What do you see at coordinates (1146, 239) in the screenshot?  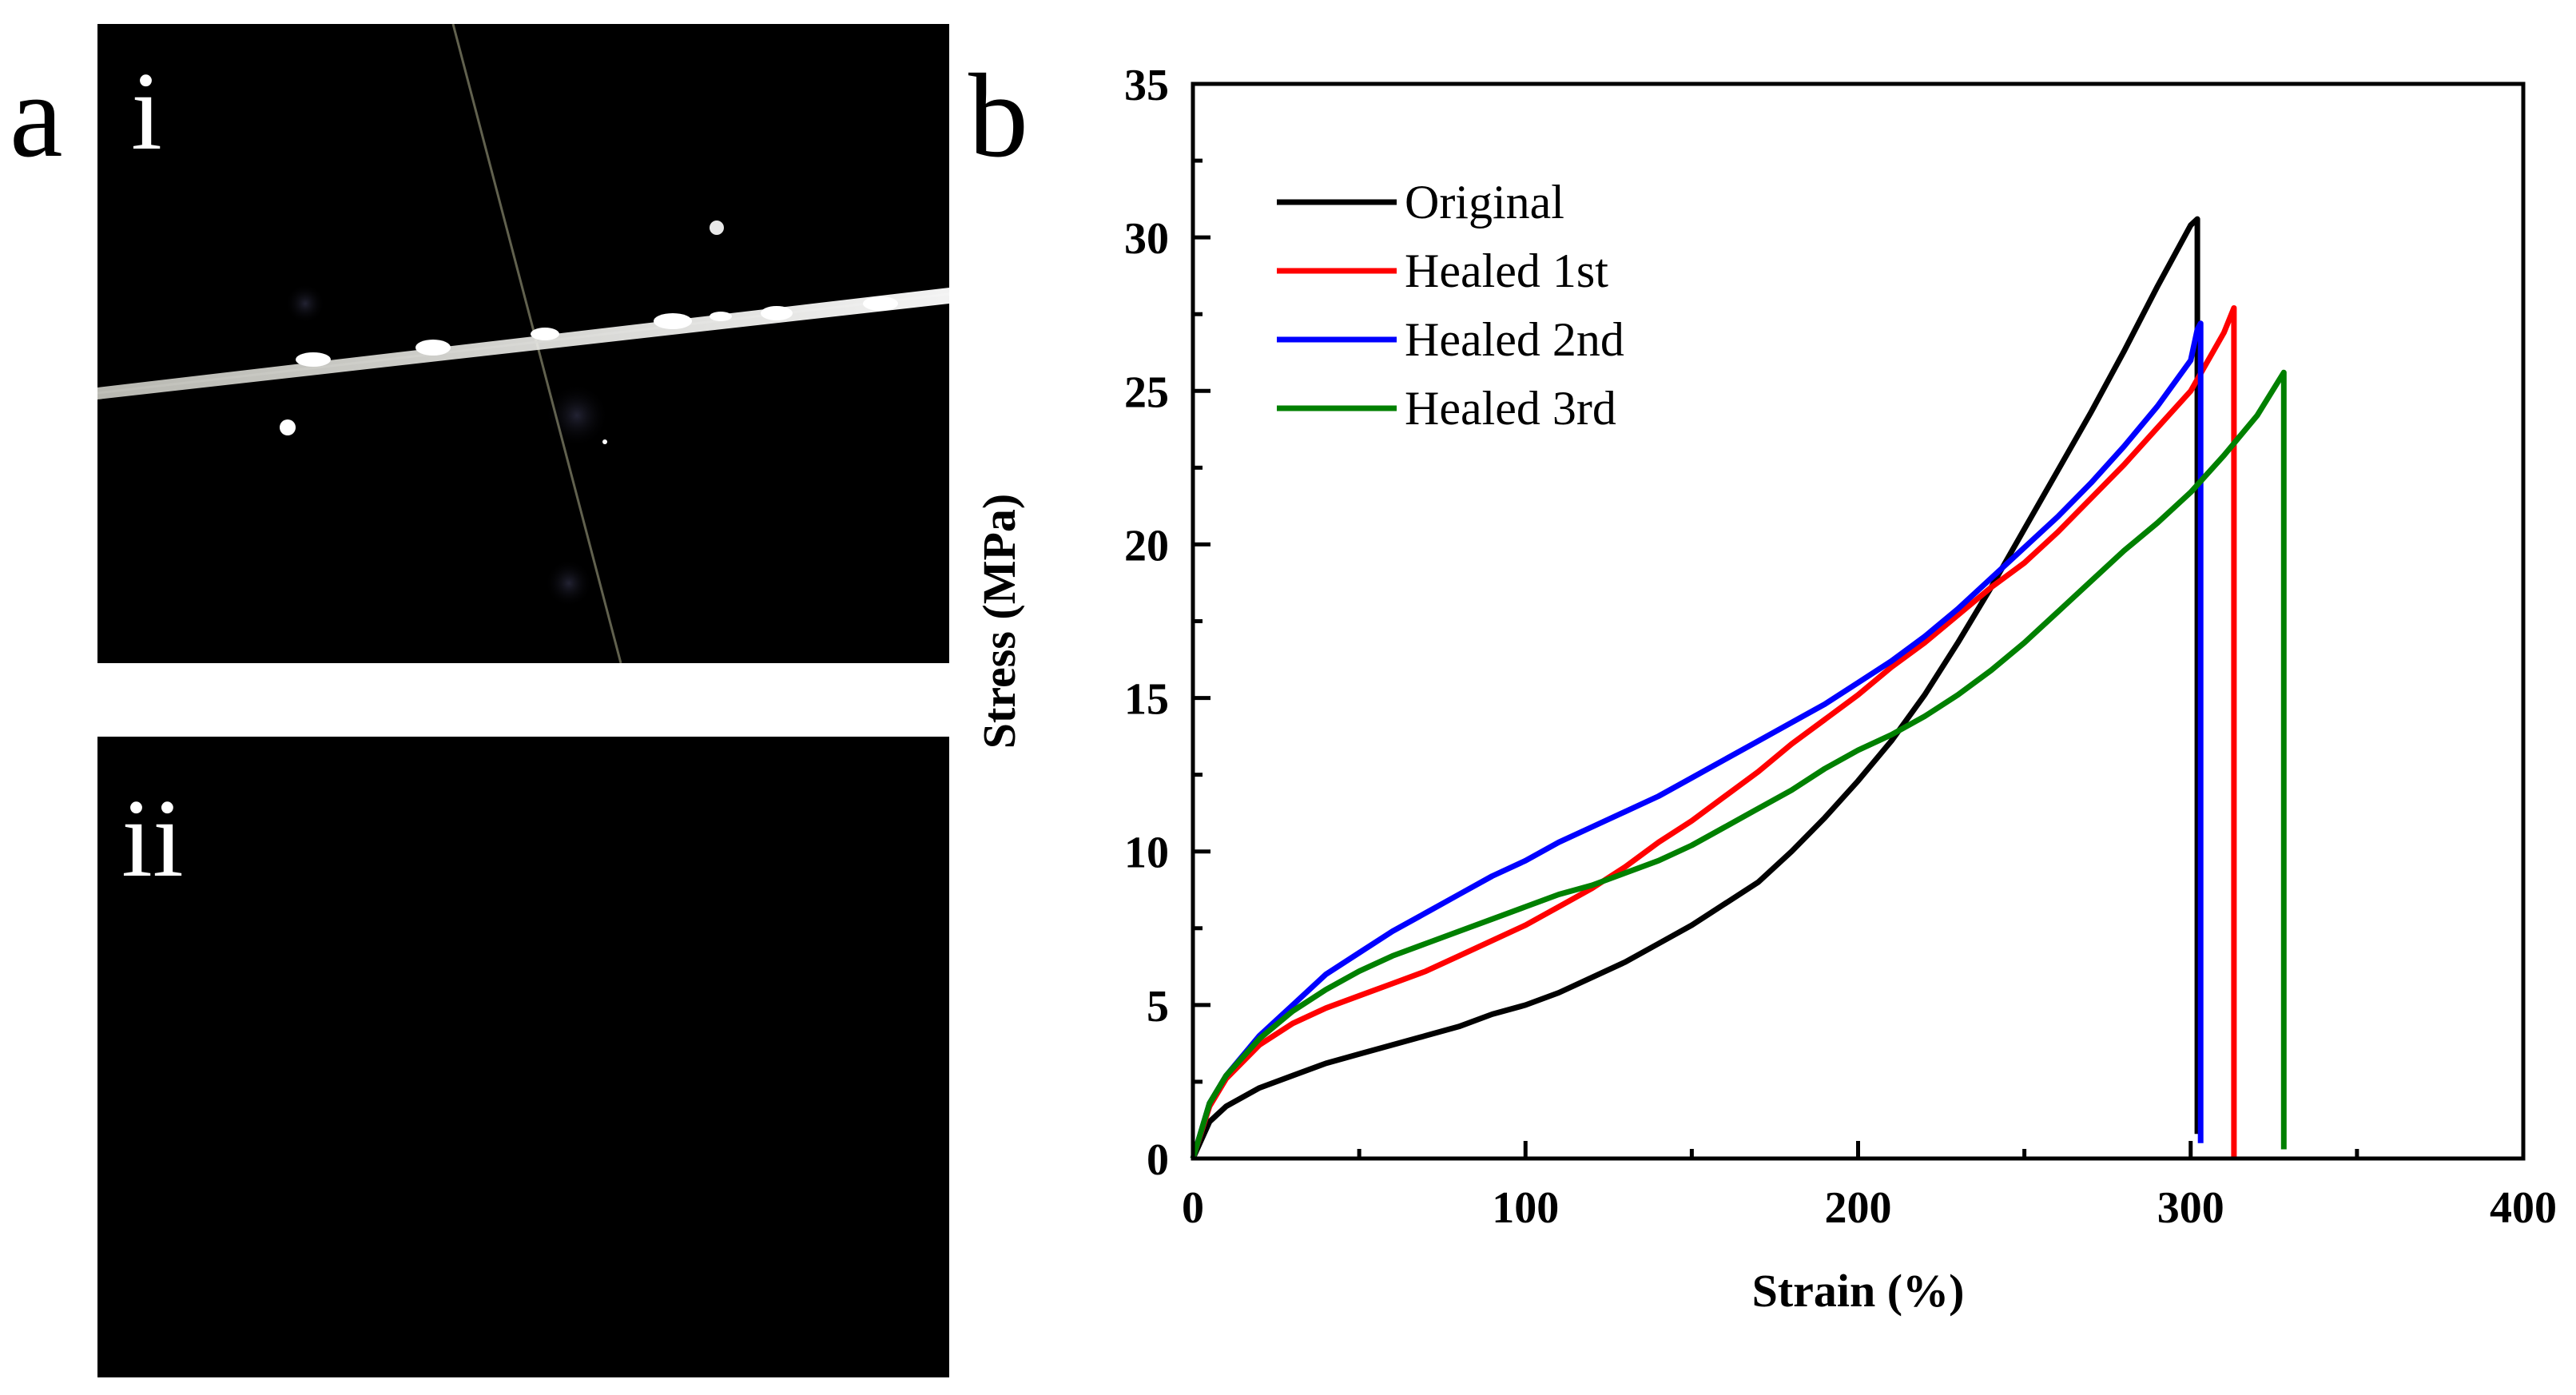 I see `y-tick-label-6: 30` at bounding box center [1146, 239].